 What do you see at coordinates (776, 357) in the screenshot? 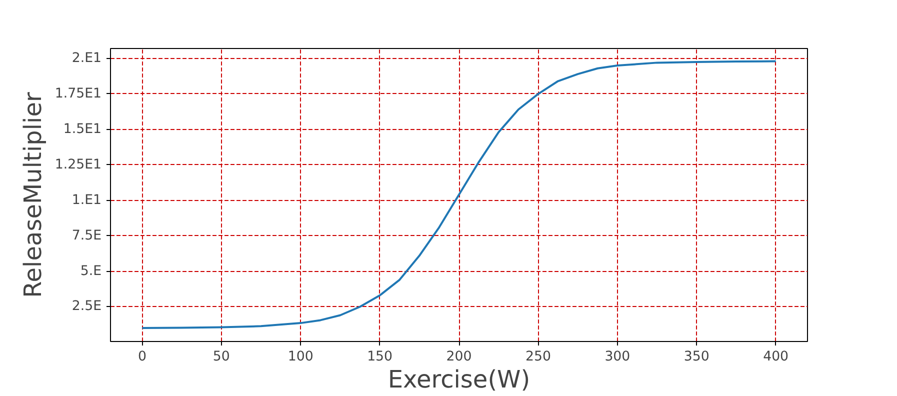
I see `x-tick-label: 400` at bounding box center [776, 357].